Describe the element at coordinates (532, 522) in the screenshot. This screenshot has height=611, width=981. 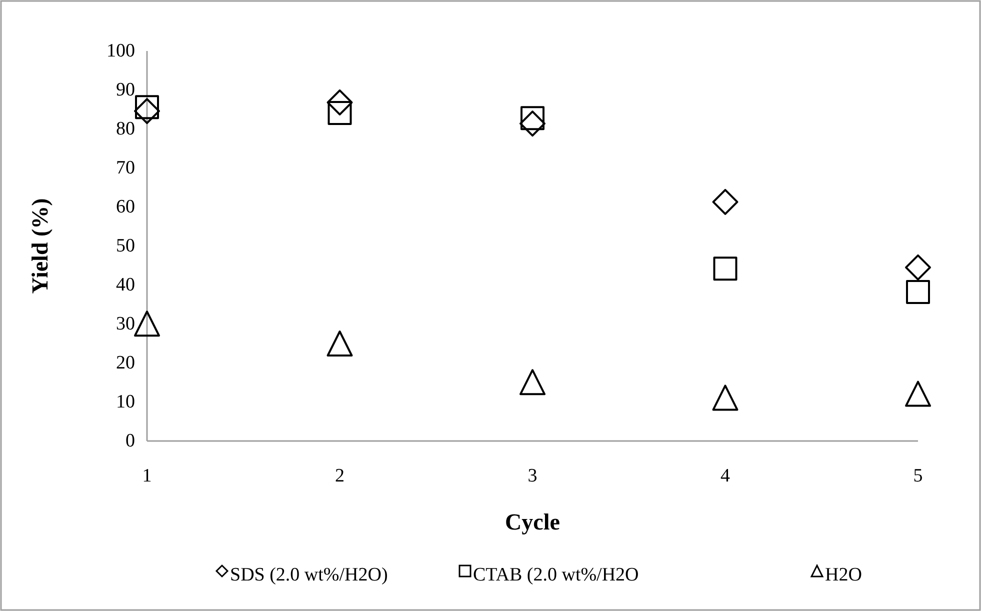
I see `x-axis-title: Cycle` at that location.